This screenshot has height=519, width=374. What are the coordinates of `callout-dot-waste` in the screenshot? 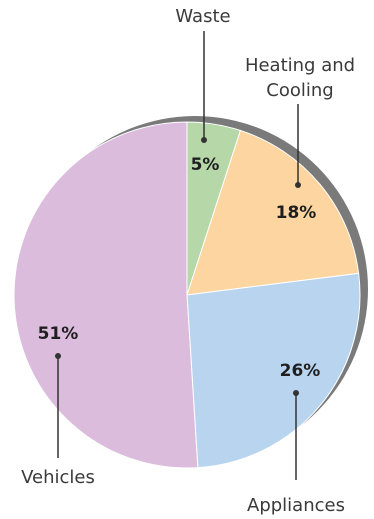 It's located at (204, 140).